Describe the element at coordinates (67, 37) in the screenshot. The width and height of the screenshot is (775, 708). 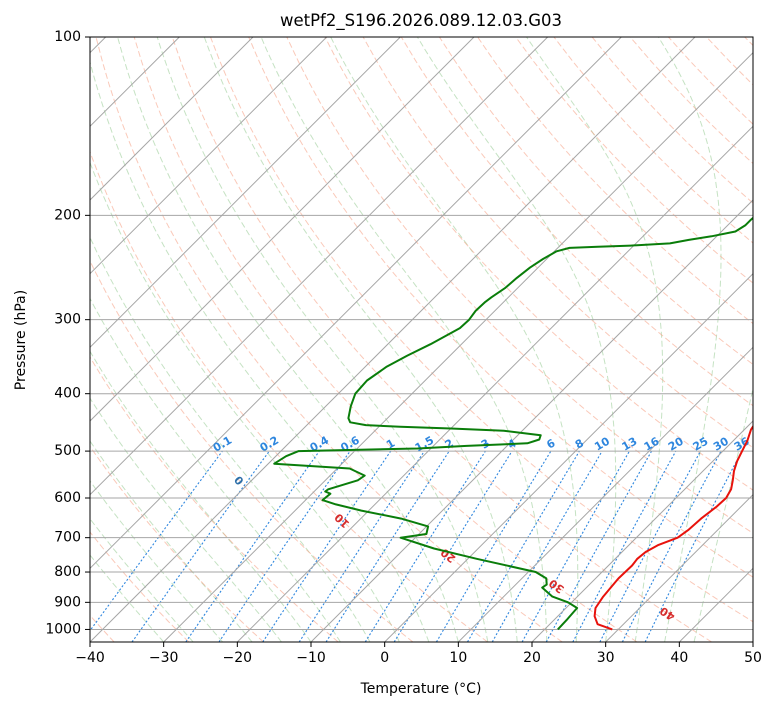
I see `y-tick-label: 100` at that location.